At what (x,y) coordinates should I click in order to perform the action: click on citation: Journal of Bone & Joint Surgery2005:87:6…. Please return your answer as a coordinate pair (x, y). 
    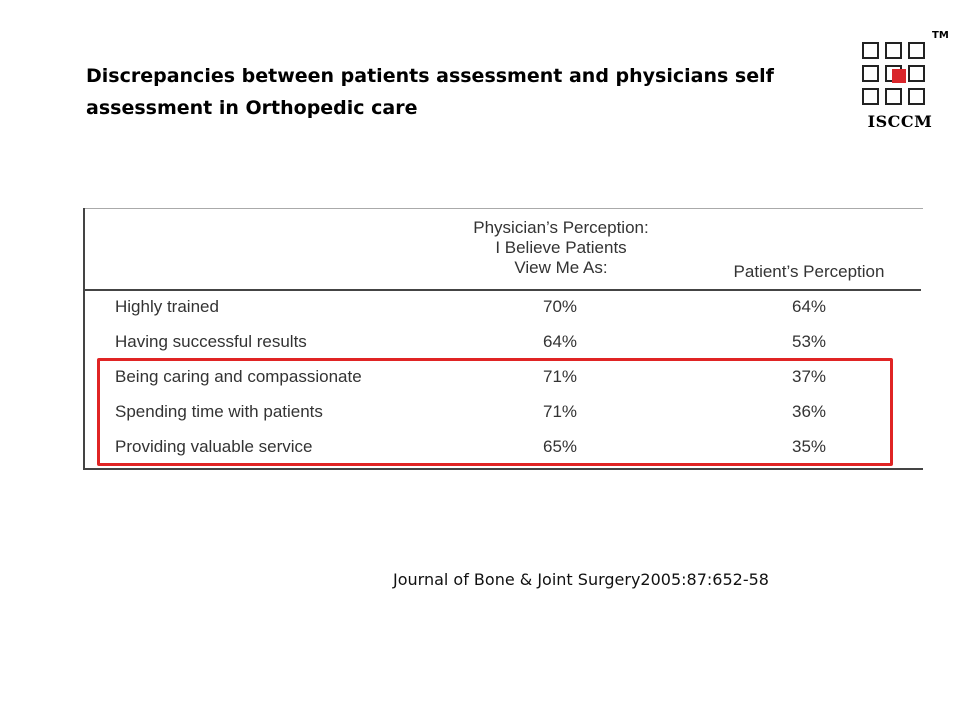
    Looking at the image, I should click on (581, 579).